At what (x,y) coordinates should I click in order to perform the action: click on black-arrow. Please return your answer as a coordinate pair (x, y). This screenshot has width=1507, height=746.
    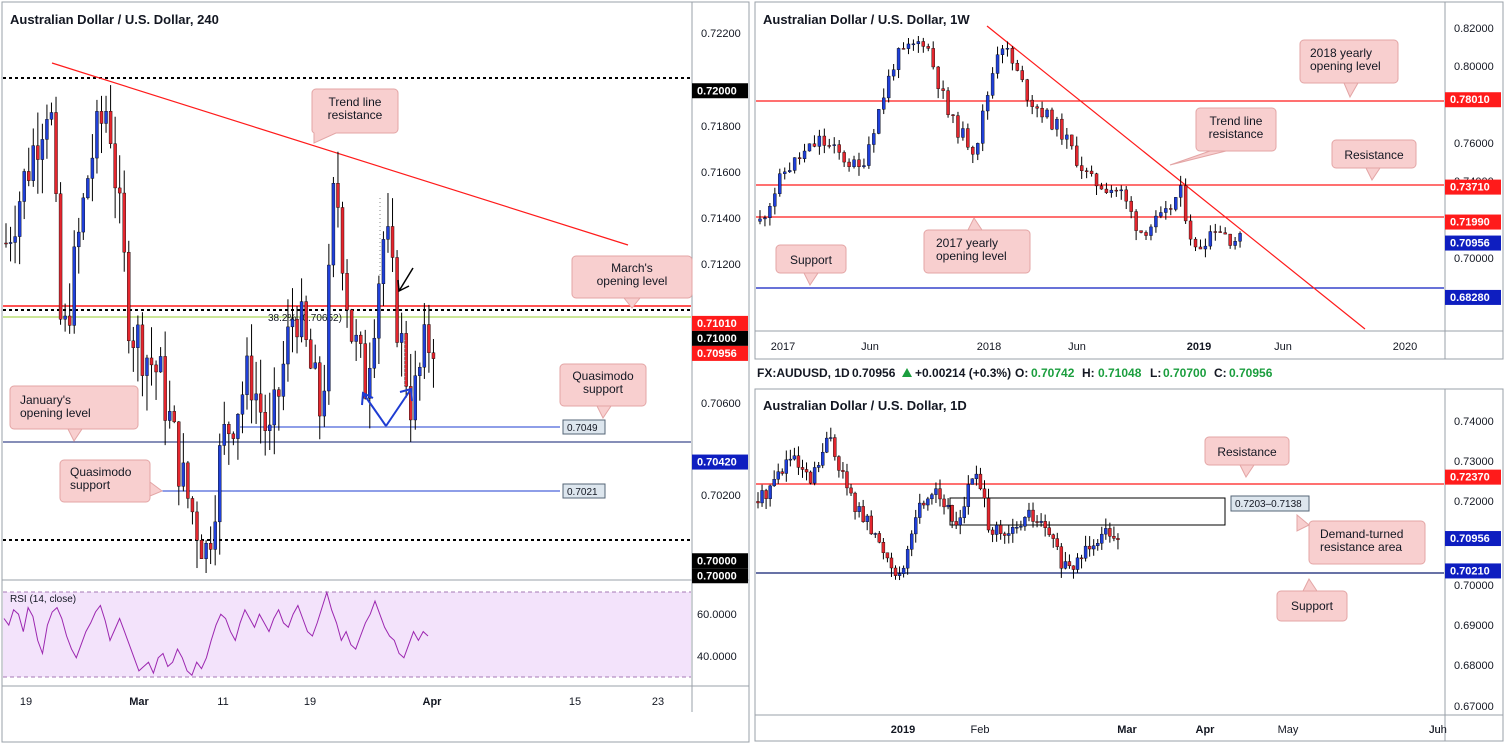
    Looking at the image, I should click on (405, 280).